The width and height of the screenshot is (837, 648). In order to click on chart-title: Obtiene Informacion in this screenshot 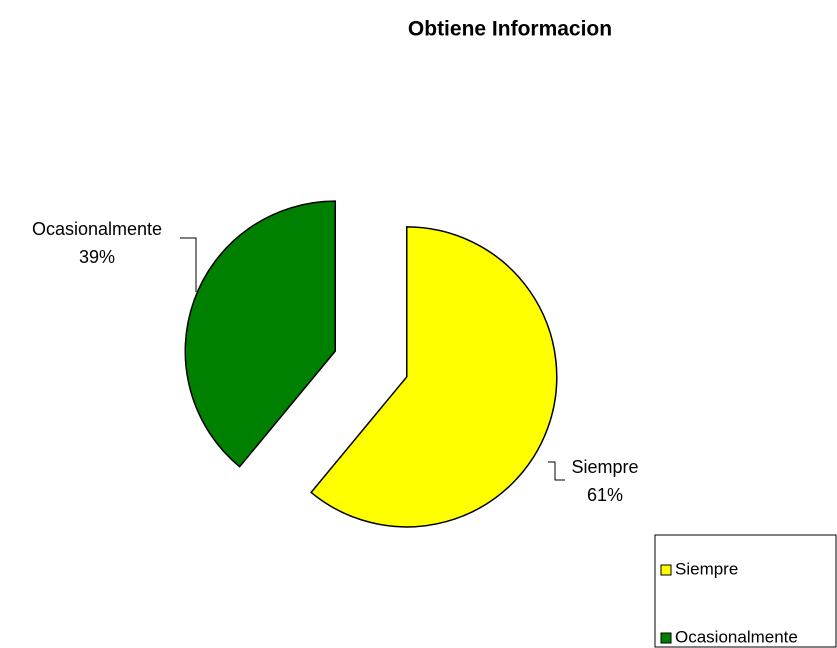, I will do `click(510, 29)`.